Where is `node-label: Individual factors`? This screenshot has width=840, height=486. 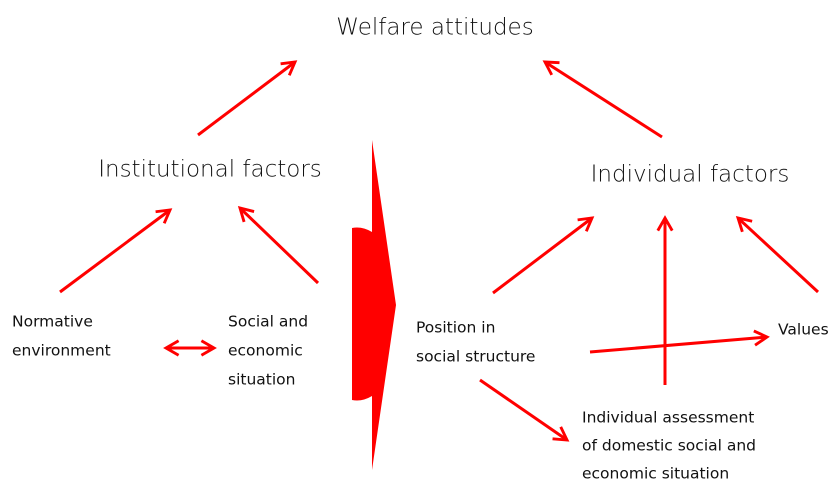 node-label: Individual factors is located at coordinates (690, 175).